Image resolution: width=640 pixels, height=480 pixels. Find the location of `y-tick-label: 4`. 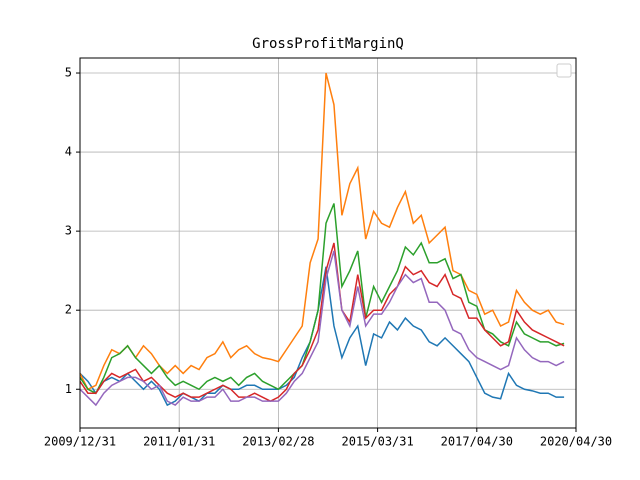

y-tick-label: 4 is located at coordinates (68, 152).